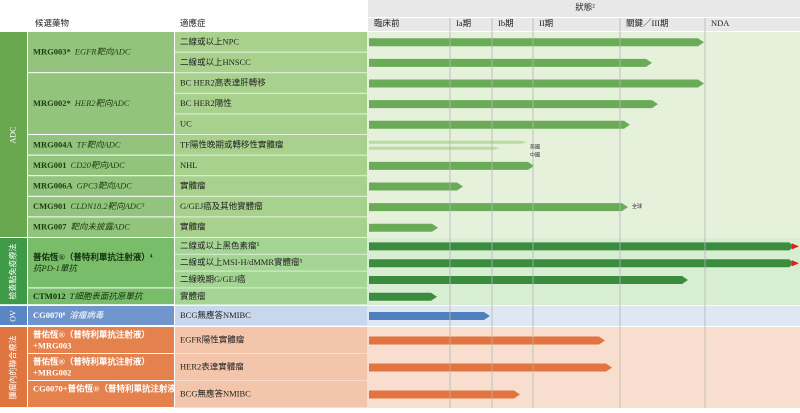 Image resolution: width=800 pixels, height=413 pixels. Describe the element at coordinates (101, 227) in the screenshot. I see `drug-target: 靶向未披露ADC` at that location.